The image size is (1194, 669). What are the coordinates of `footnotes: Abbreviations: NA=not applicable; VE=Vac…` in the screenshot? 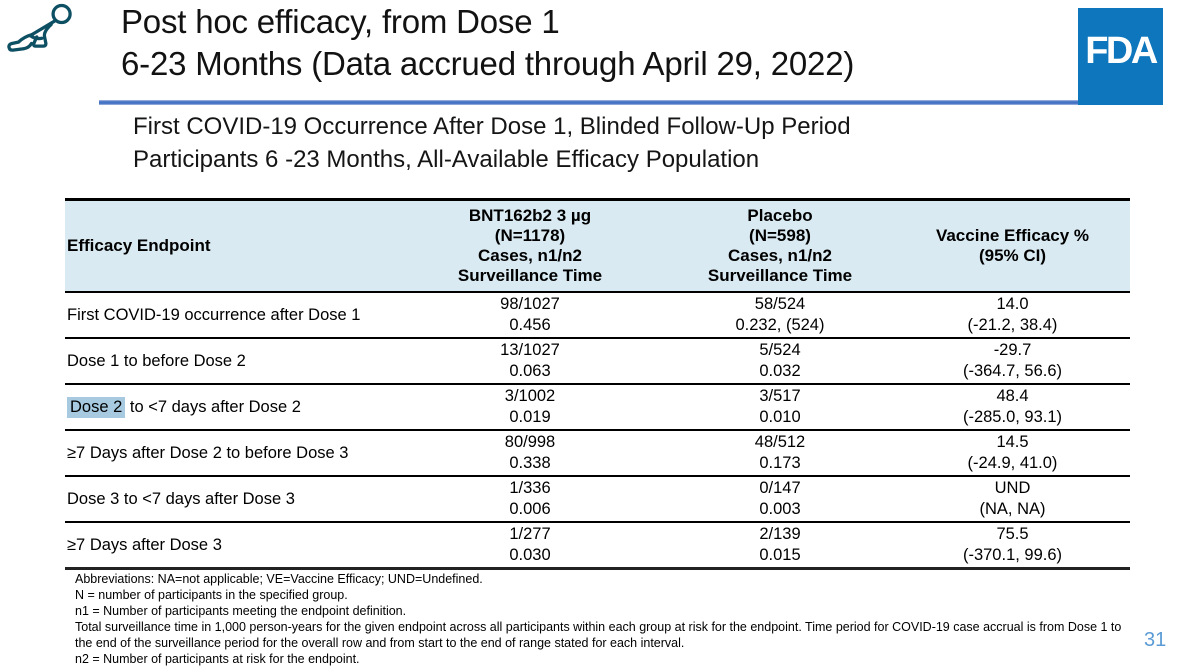 It's located at (606, 619).